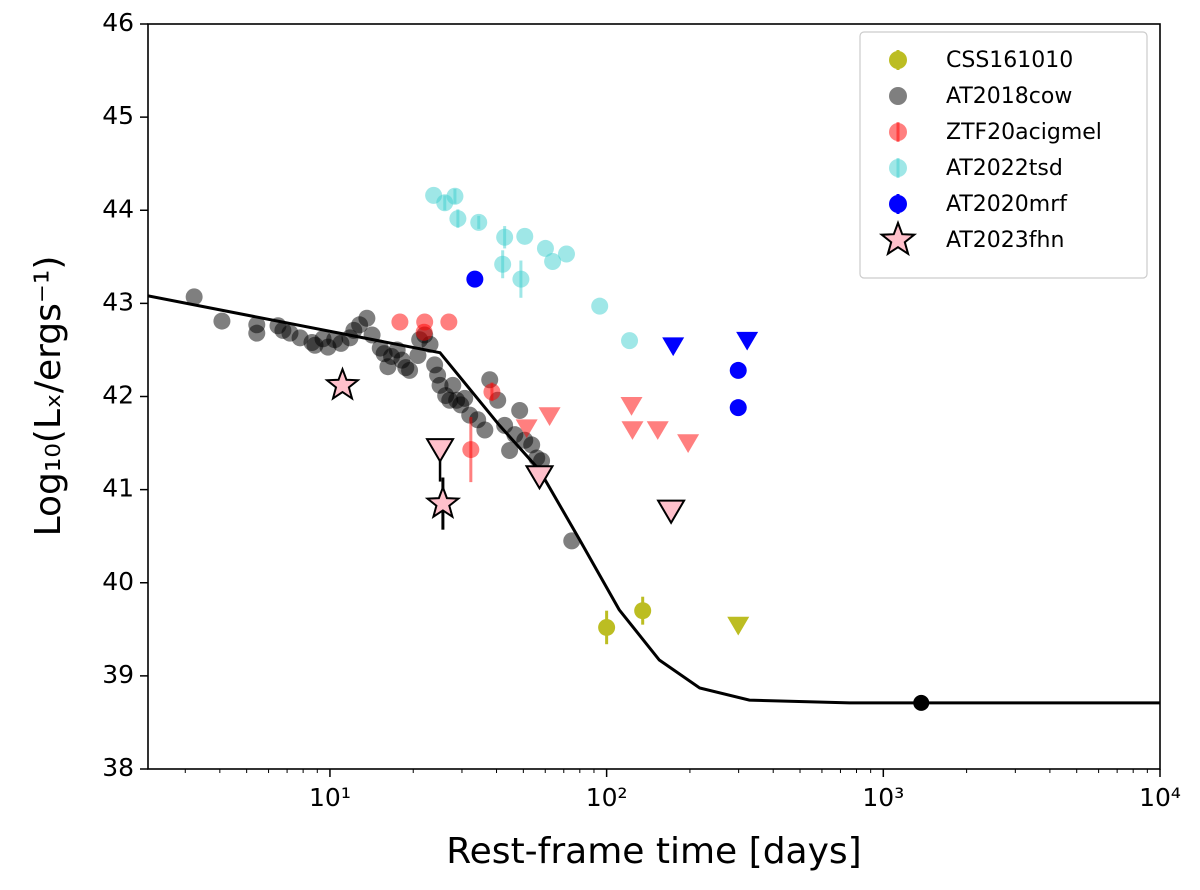 The width and height of the screenshot is (1200, 890). I want to click on x-tick-label: 10³, so click(883, 797).